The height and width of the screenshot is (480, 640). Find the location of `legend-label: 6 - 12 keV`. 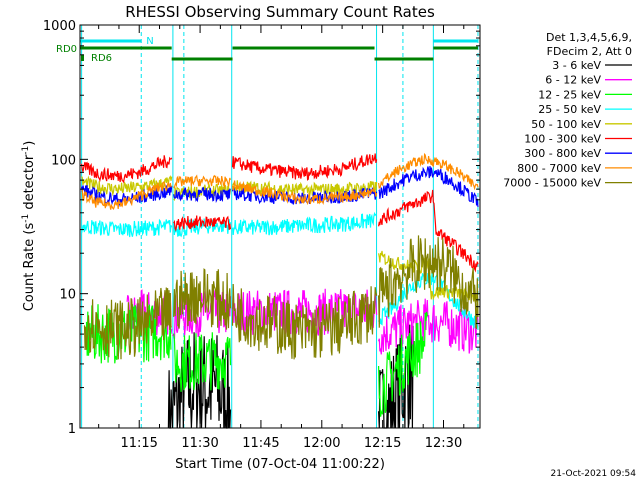

legend-label: 6 - 12 keV is located at coordinates (573, 80).